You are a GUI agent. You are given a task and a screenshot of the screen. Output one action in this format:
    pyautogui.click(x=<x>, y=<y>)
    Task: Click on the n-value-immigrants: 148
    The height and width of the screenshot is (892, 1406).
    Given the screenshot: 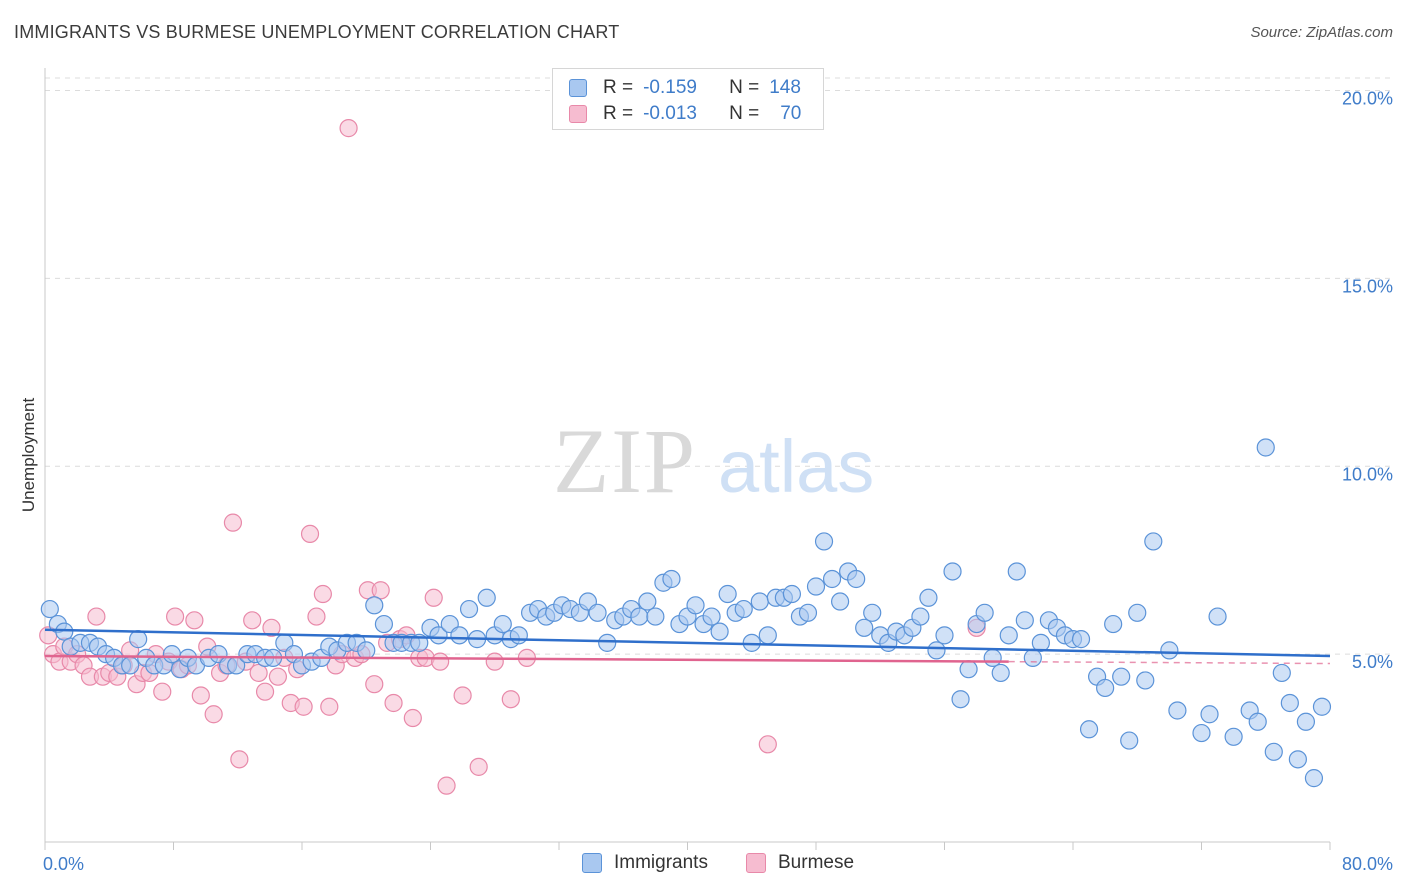 What is the action you would take?
    pyautogui.click(x=785, y=87)
    